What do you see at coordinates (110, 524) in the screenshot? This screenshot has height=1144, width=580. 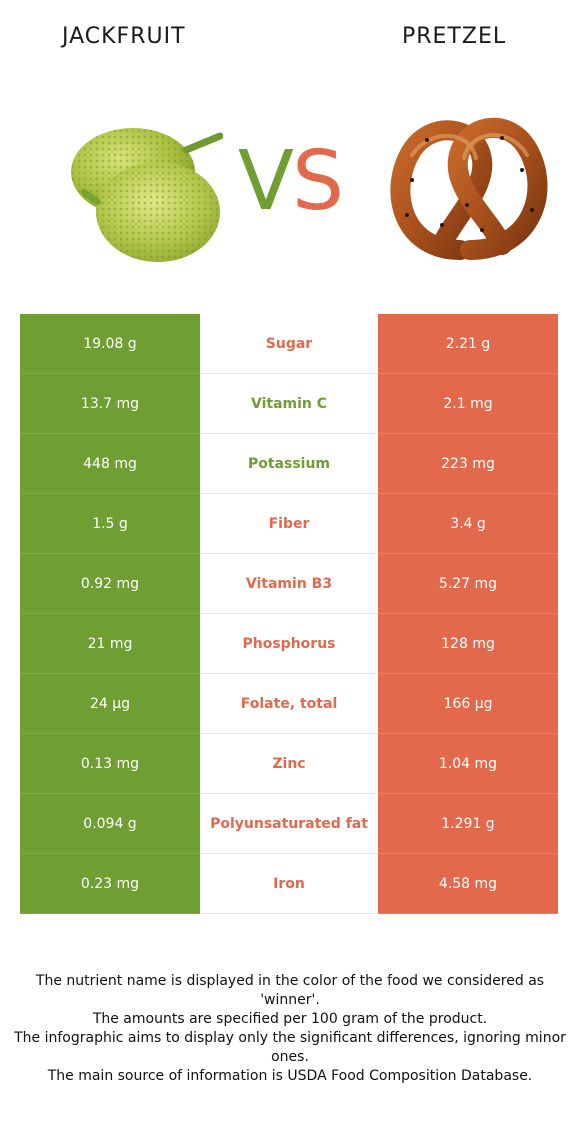 I see `left-value: 1.5 g` at bounding box center [110, 524].